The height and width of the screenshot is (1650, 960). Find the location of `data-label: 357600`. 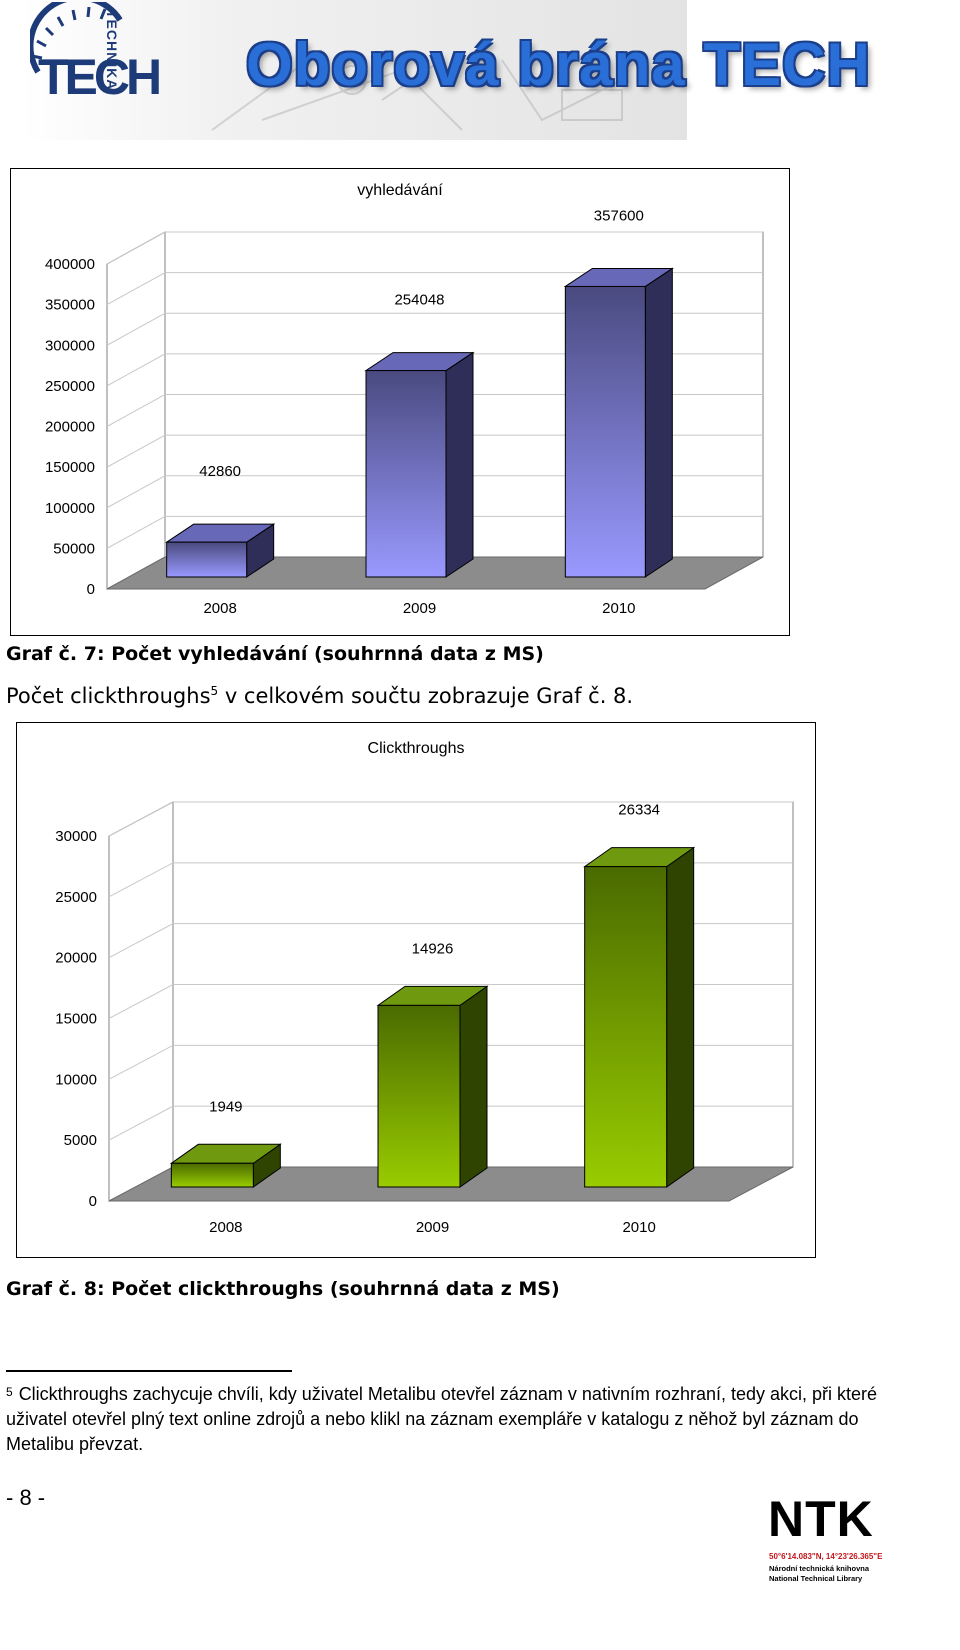

data-label: 357600 is located at coordinates (619, 215).